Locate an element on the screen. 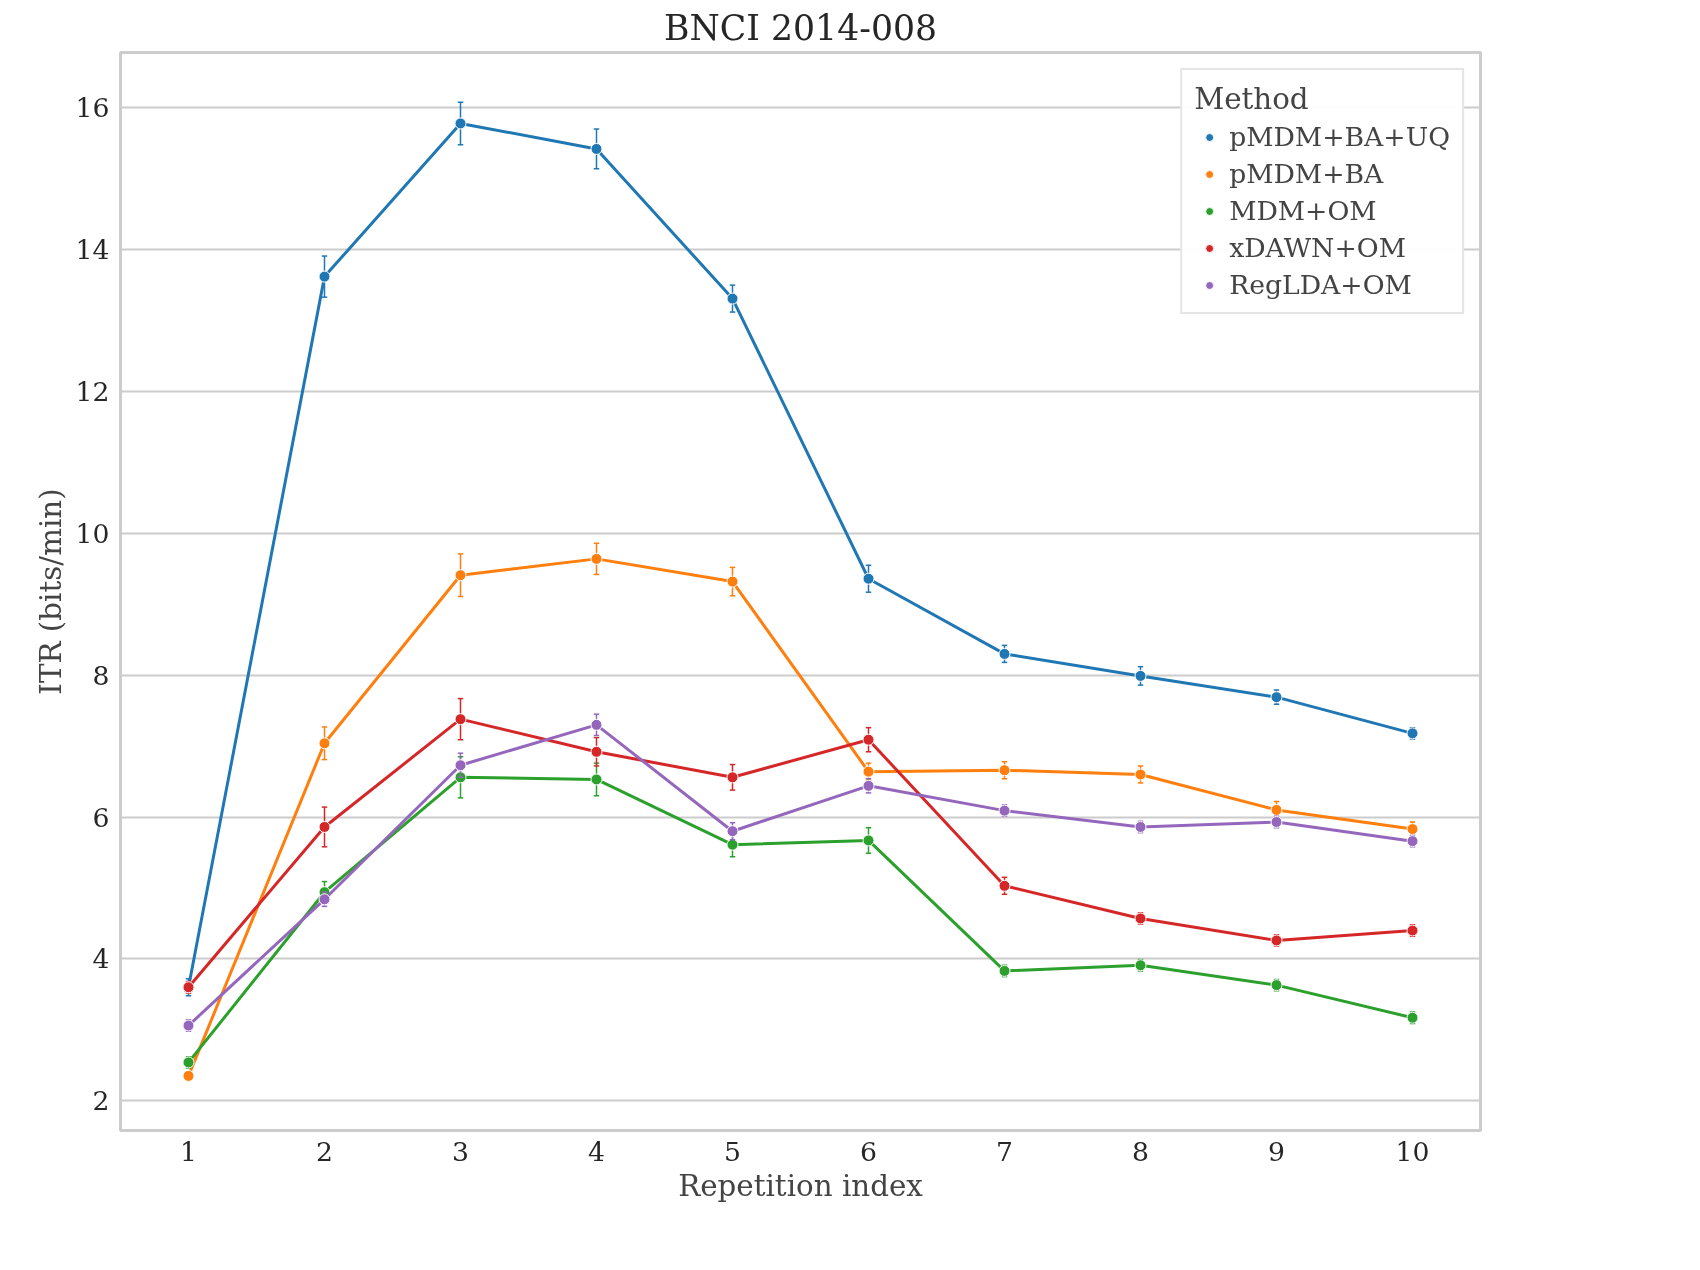  x-tick-label: 2 is located at coordinates (324, 1151).